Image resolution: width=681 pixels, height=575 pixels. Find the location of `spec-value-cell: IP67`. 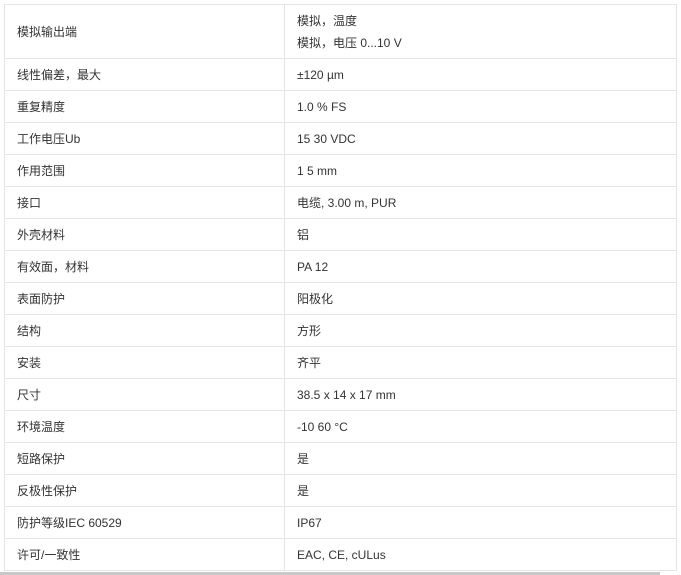

spec-value-cell: IP67 is located at coordinates (480, 522).